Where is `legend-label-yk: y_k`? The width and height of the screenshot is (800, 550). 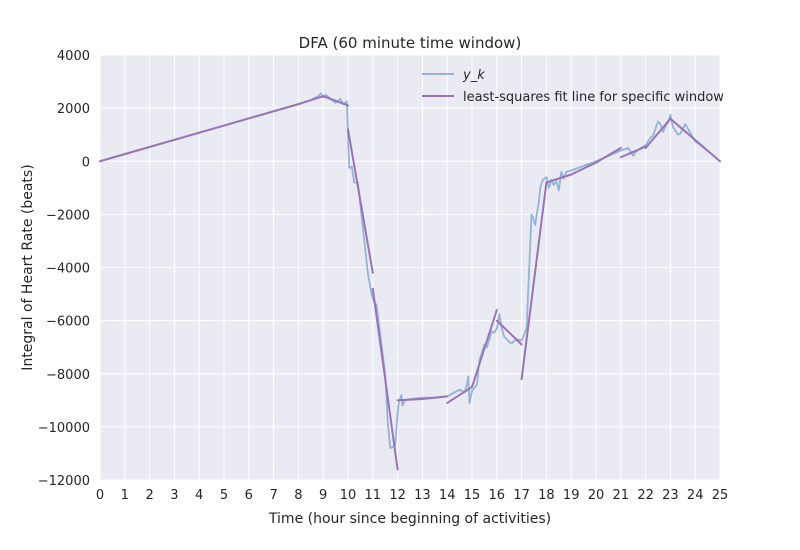 legend-label-yk: y_k is located at coordinates (473, 75).